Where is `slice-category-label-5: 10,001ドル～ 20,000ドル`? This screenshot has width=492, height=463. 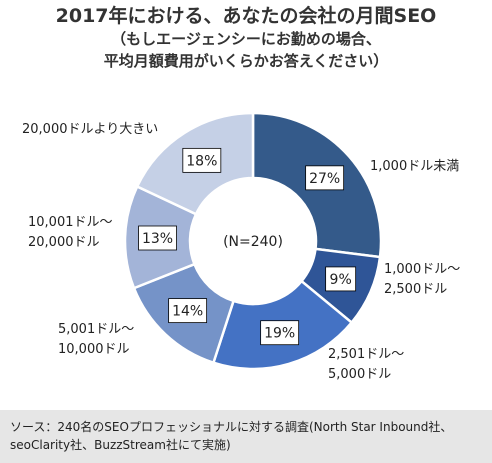
slice-category-label-5: 10,001ドル～ 20,000ドル is located at coordinates (70, 232).